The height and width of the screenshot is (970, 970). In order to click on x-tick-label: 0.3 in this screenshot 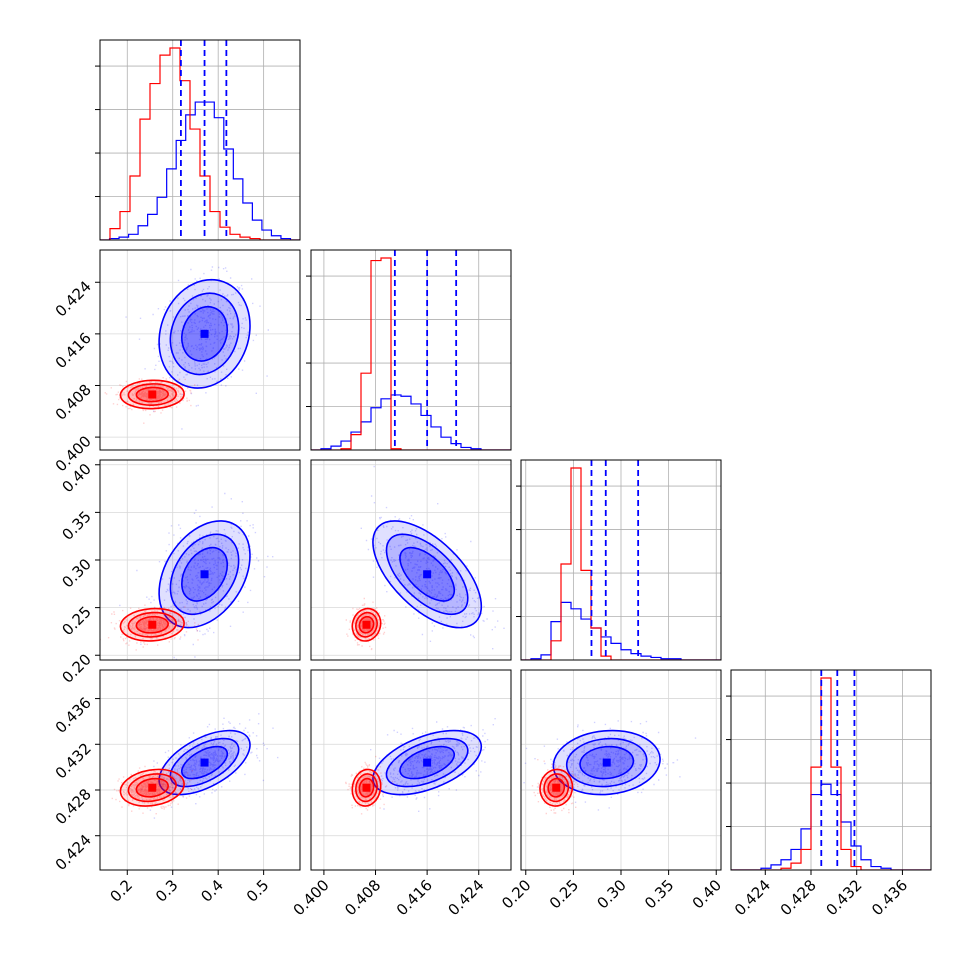, I will do `click(167, 891)`.